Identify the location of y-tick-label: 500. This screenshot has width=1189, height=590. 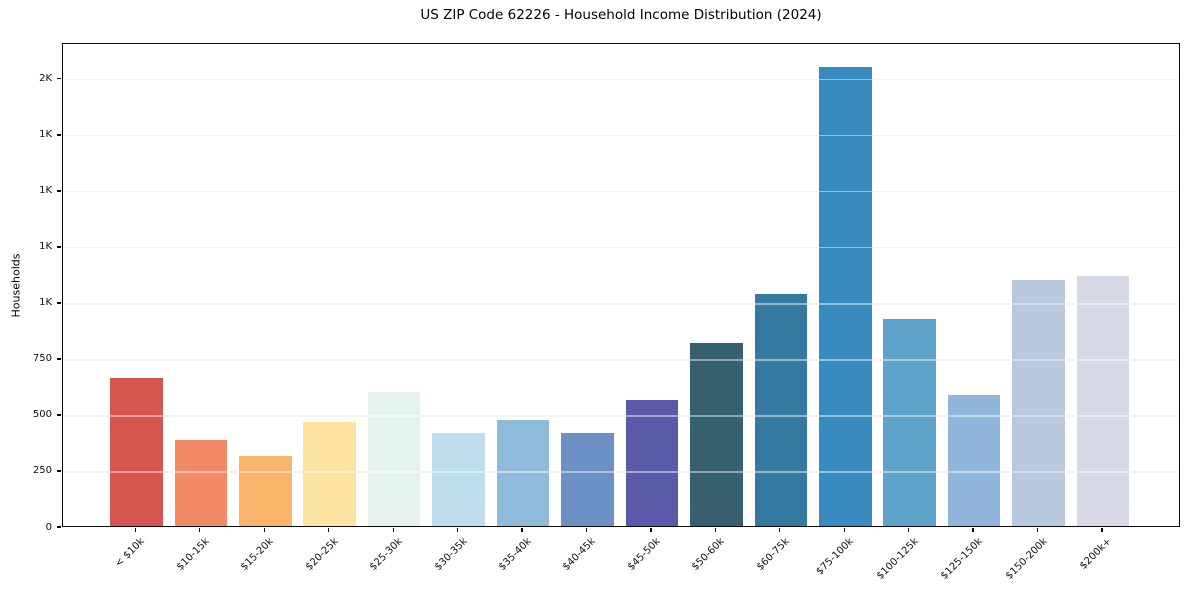
(42, 415).